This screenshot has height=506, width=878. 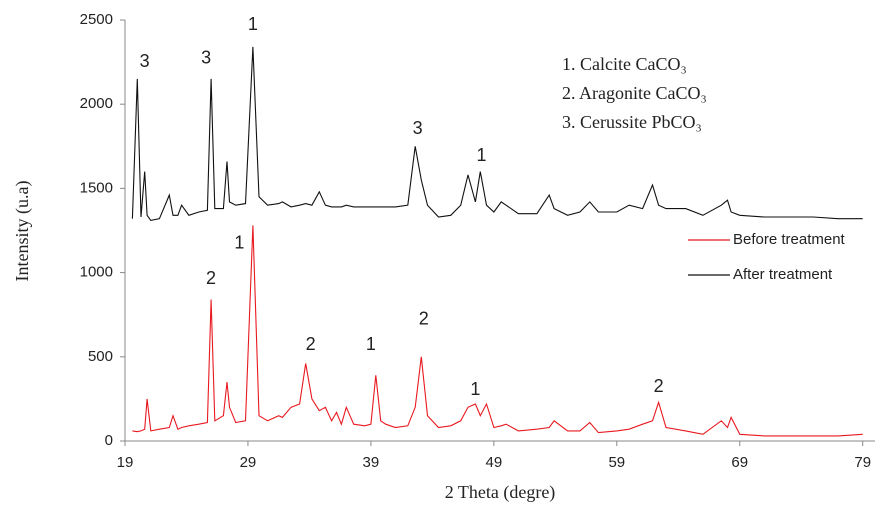 I want to click on legend-label: Before treatment, so click(x=789, y=239).